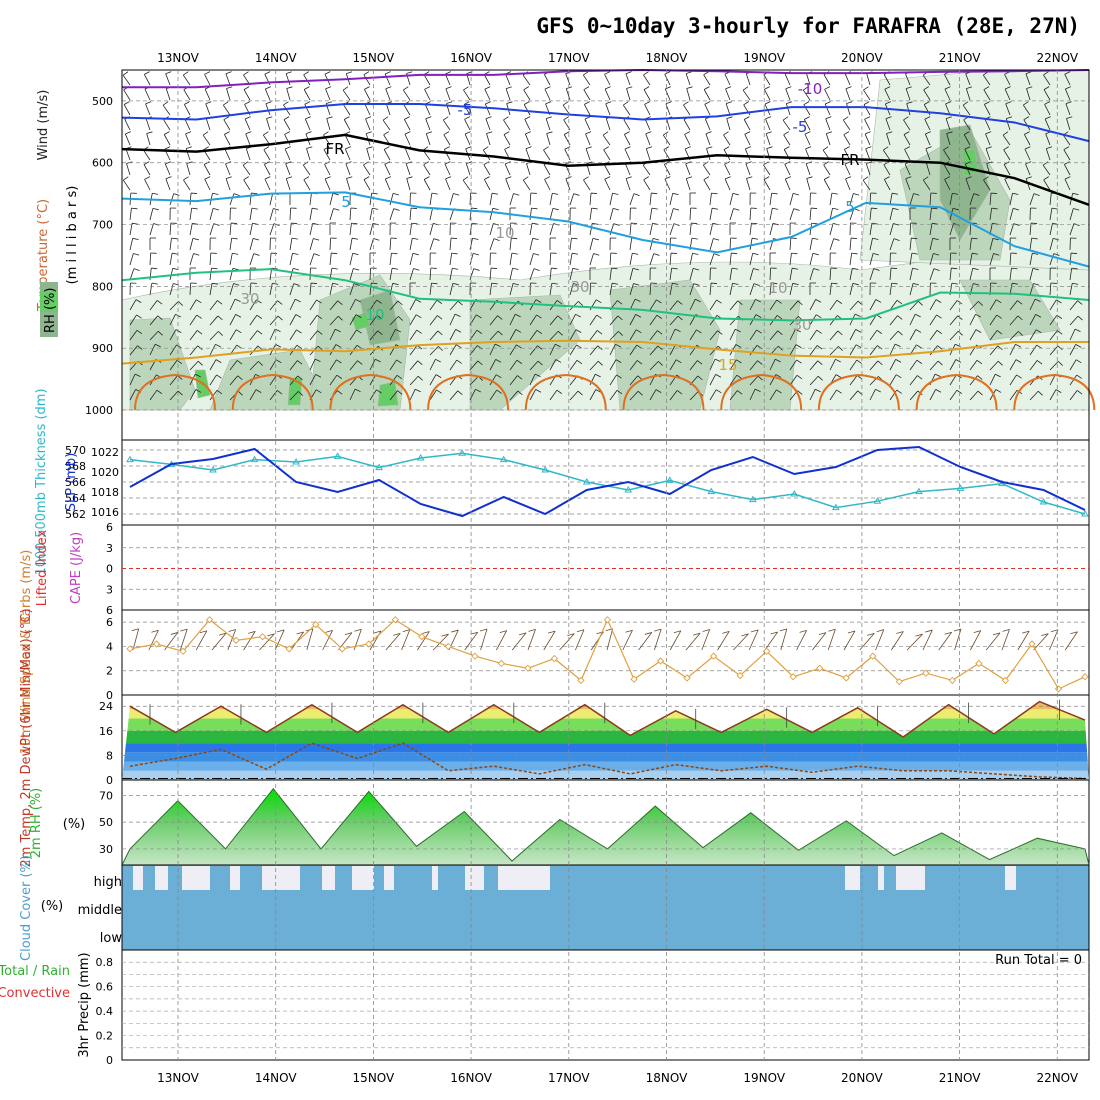 The height and width of the screenshot is (1100, 1100). Describe the element at coordinates (52, 906) in the screenshot. I see `cloud-percent-label: (%)` at that location.